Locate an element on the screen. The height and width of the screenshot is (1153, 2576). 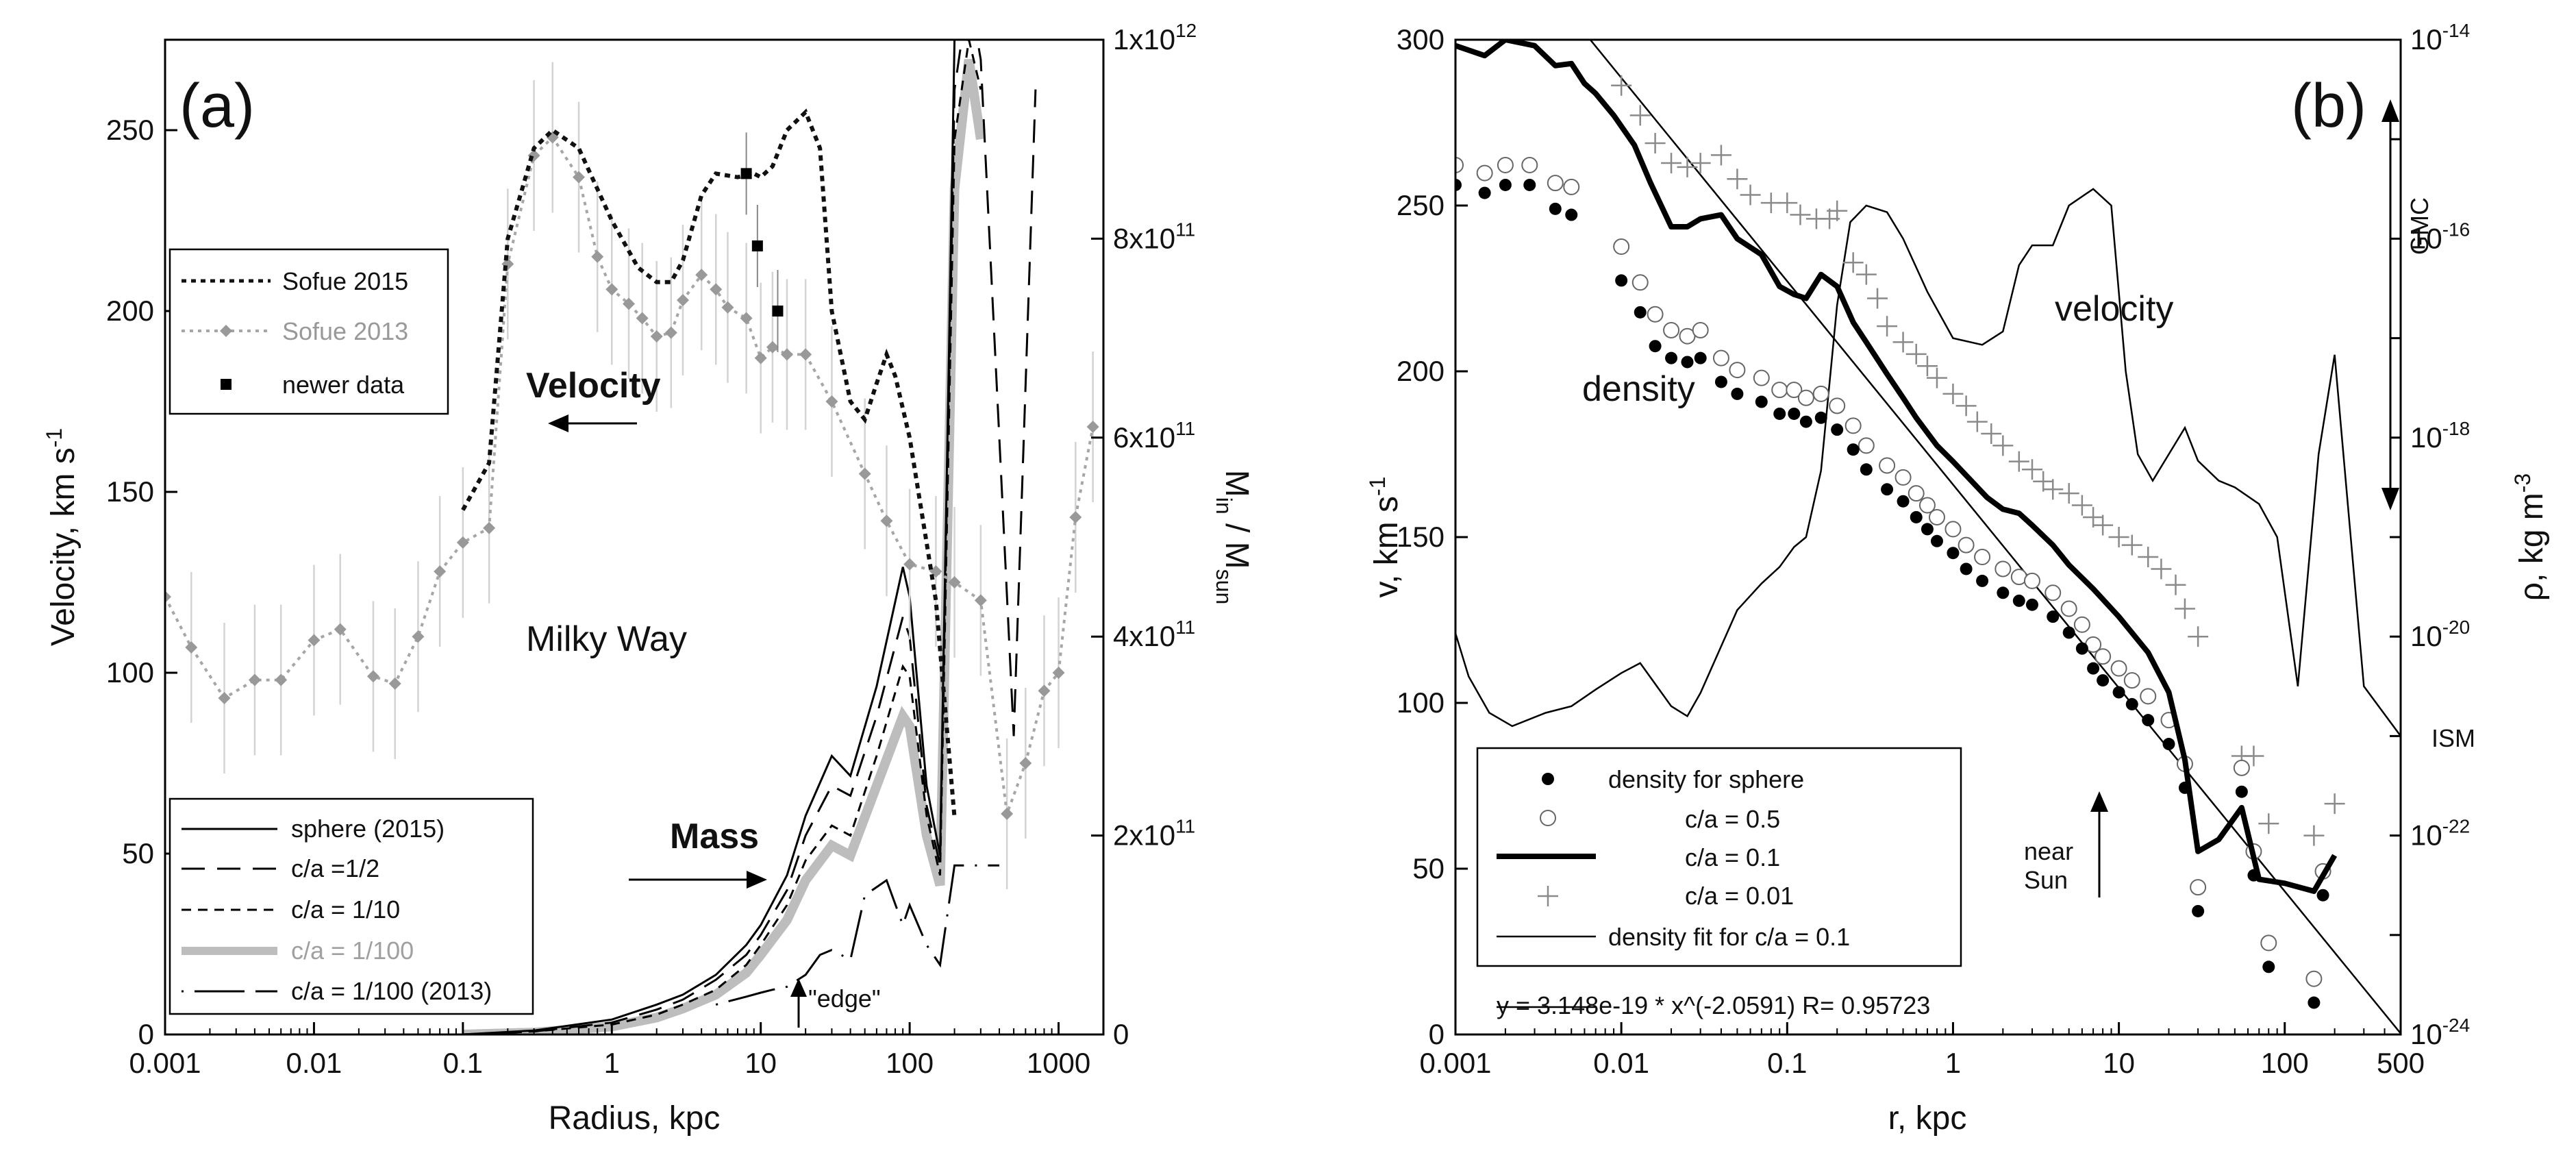
panel-b-xlabel: r, kpc is located at coordinates (1927, 1119).